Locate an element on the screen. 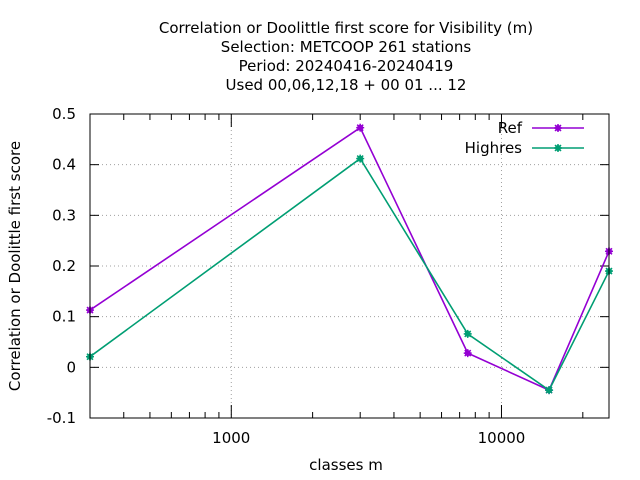 This screenshot has width=640, height=480. x-tick-label: 10000 is located at coordinates (502, 438).